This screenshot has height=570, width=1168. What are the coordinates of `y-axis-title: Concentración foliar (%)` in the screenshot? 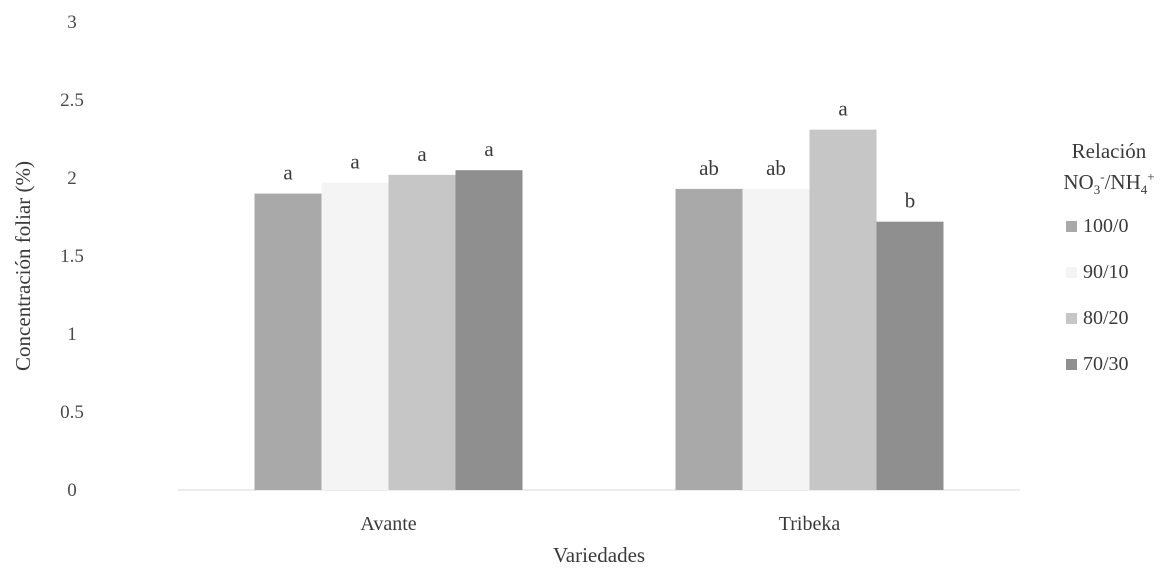 It's located at (23, 266).